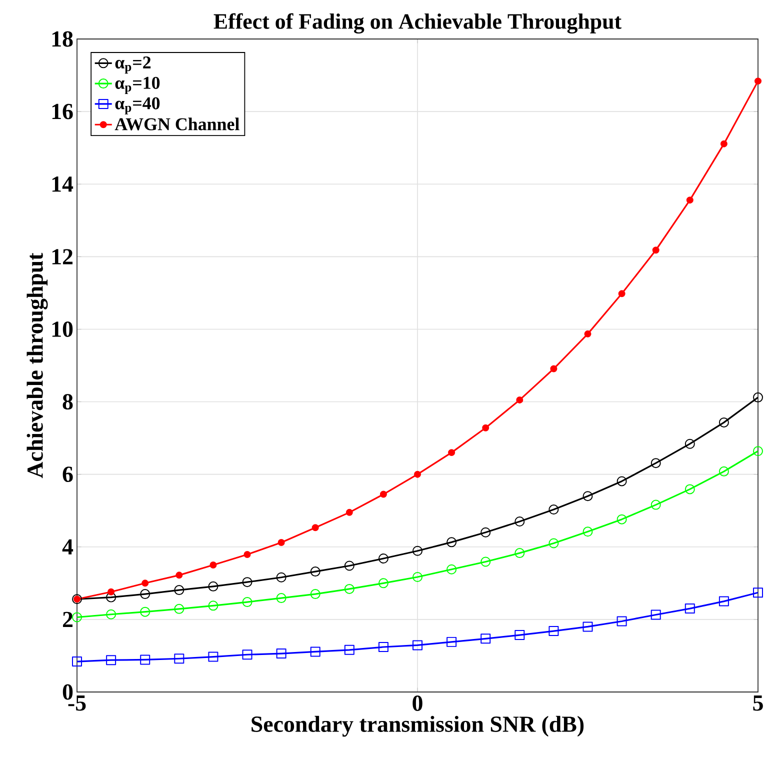 This screenshot has width=767, height=779. Describe the element at coordinates (67, 474) in the screenshot. I see `y-tick-label: 6` at that location.